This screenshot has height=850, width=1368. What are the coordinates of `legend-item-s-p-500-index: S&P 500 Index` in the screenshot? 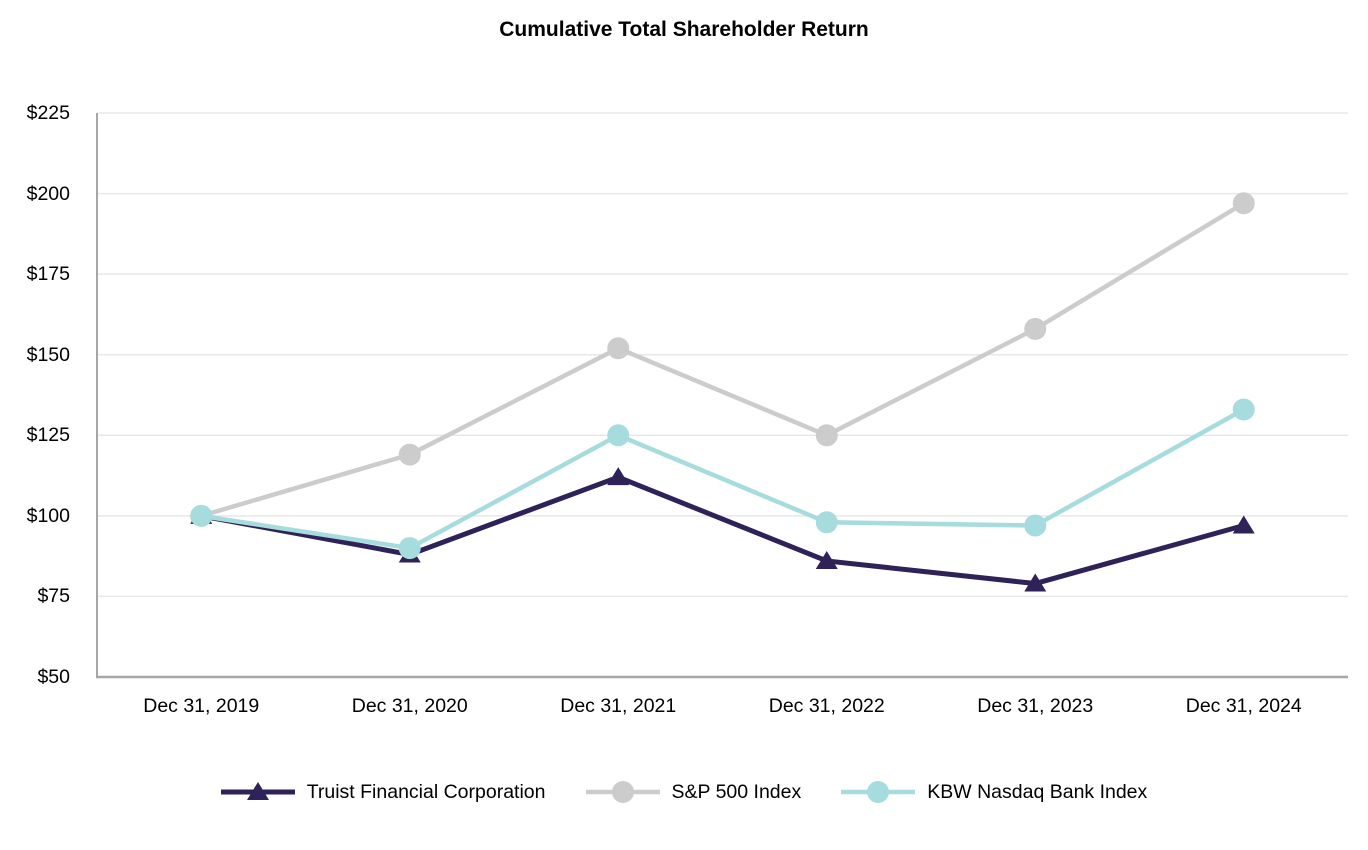 It's located at (693, 792).